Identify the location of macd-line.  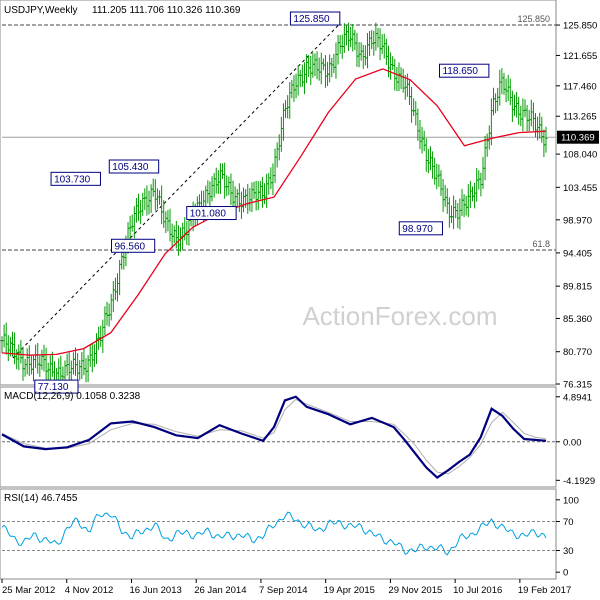
(274, 437).